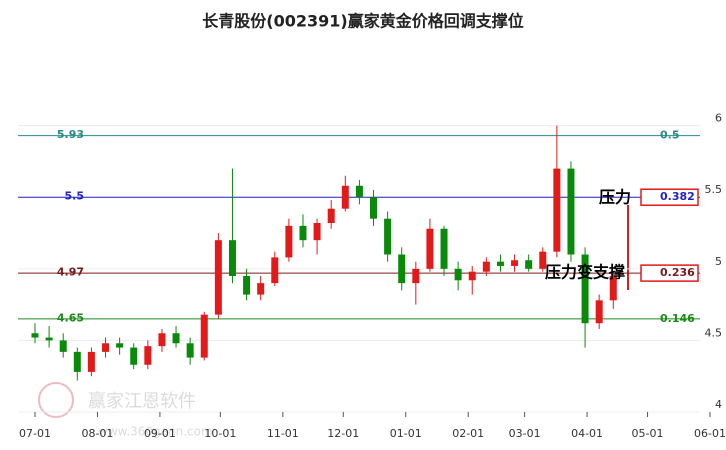 The width and height of the screenshot is (726, 450). Describe the element at coordinates (648, 433) in the screenshot. I see `x-tick-label: 05-01` at that location.